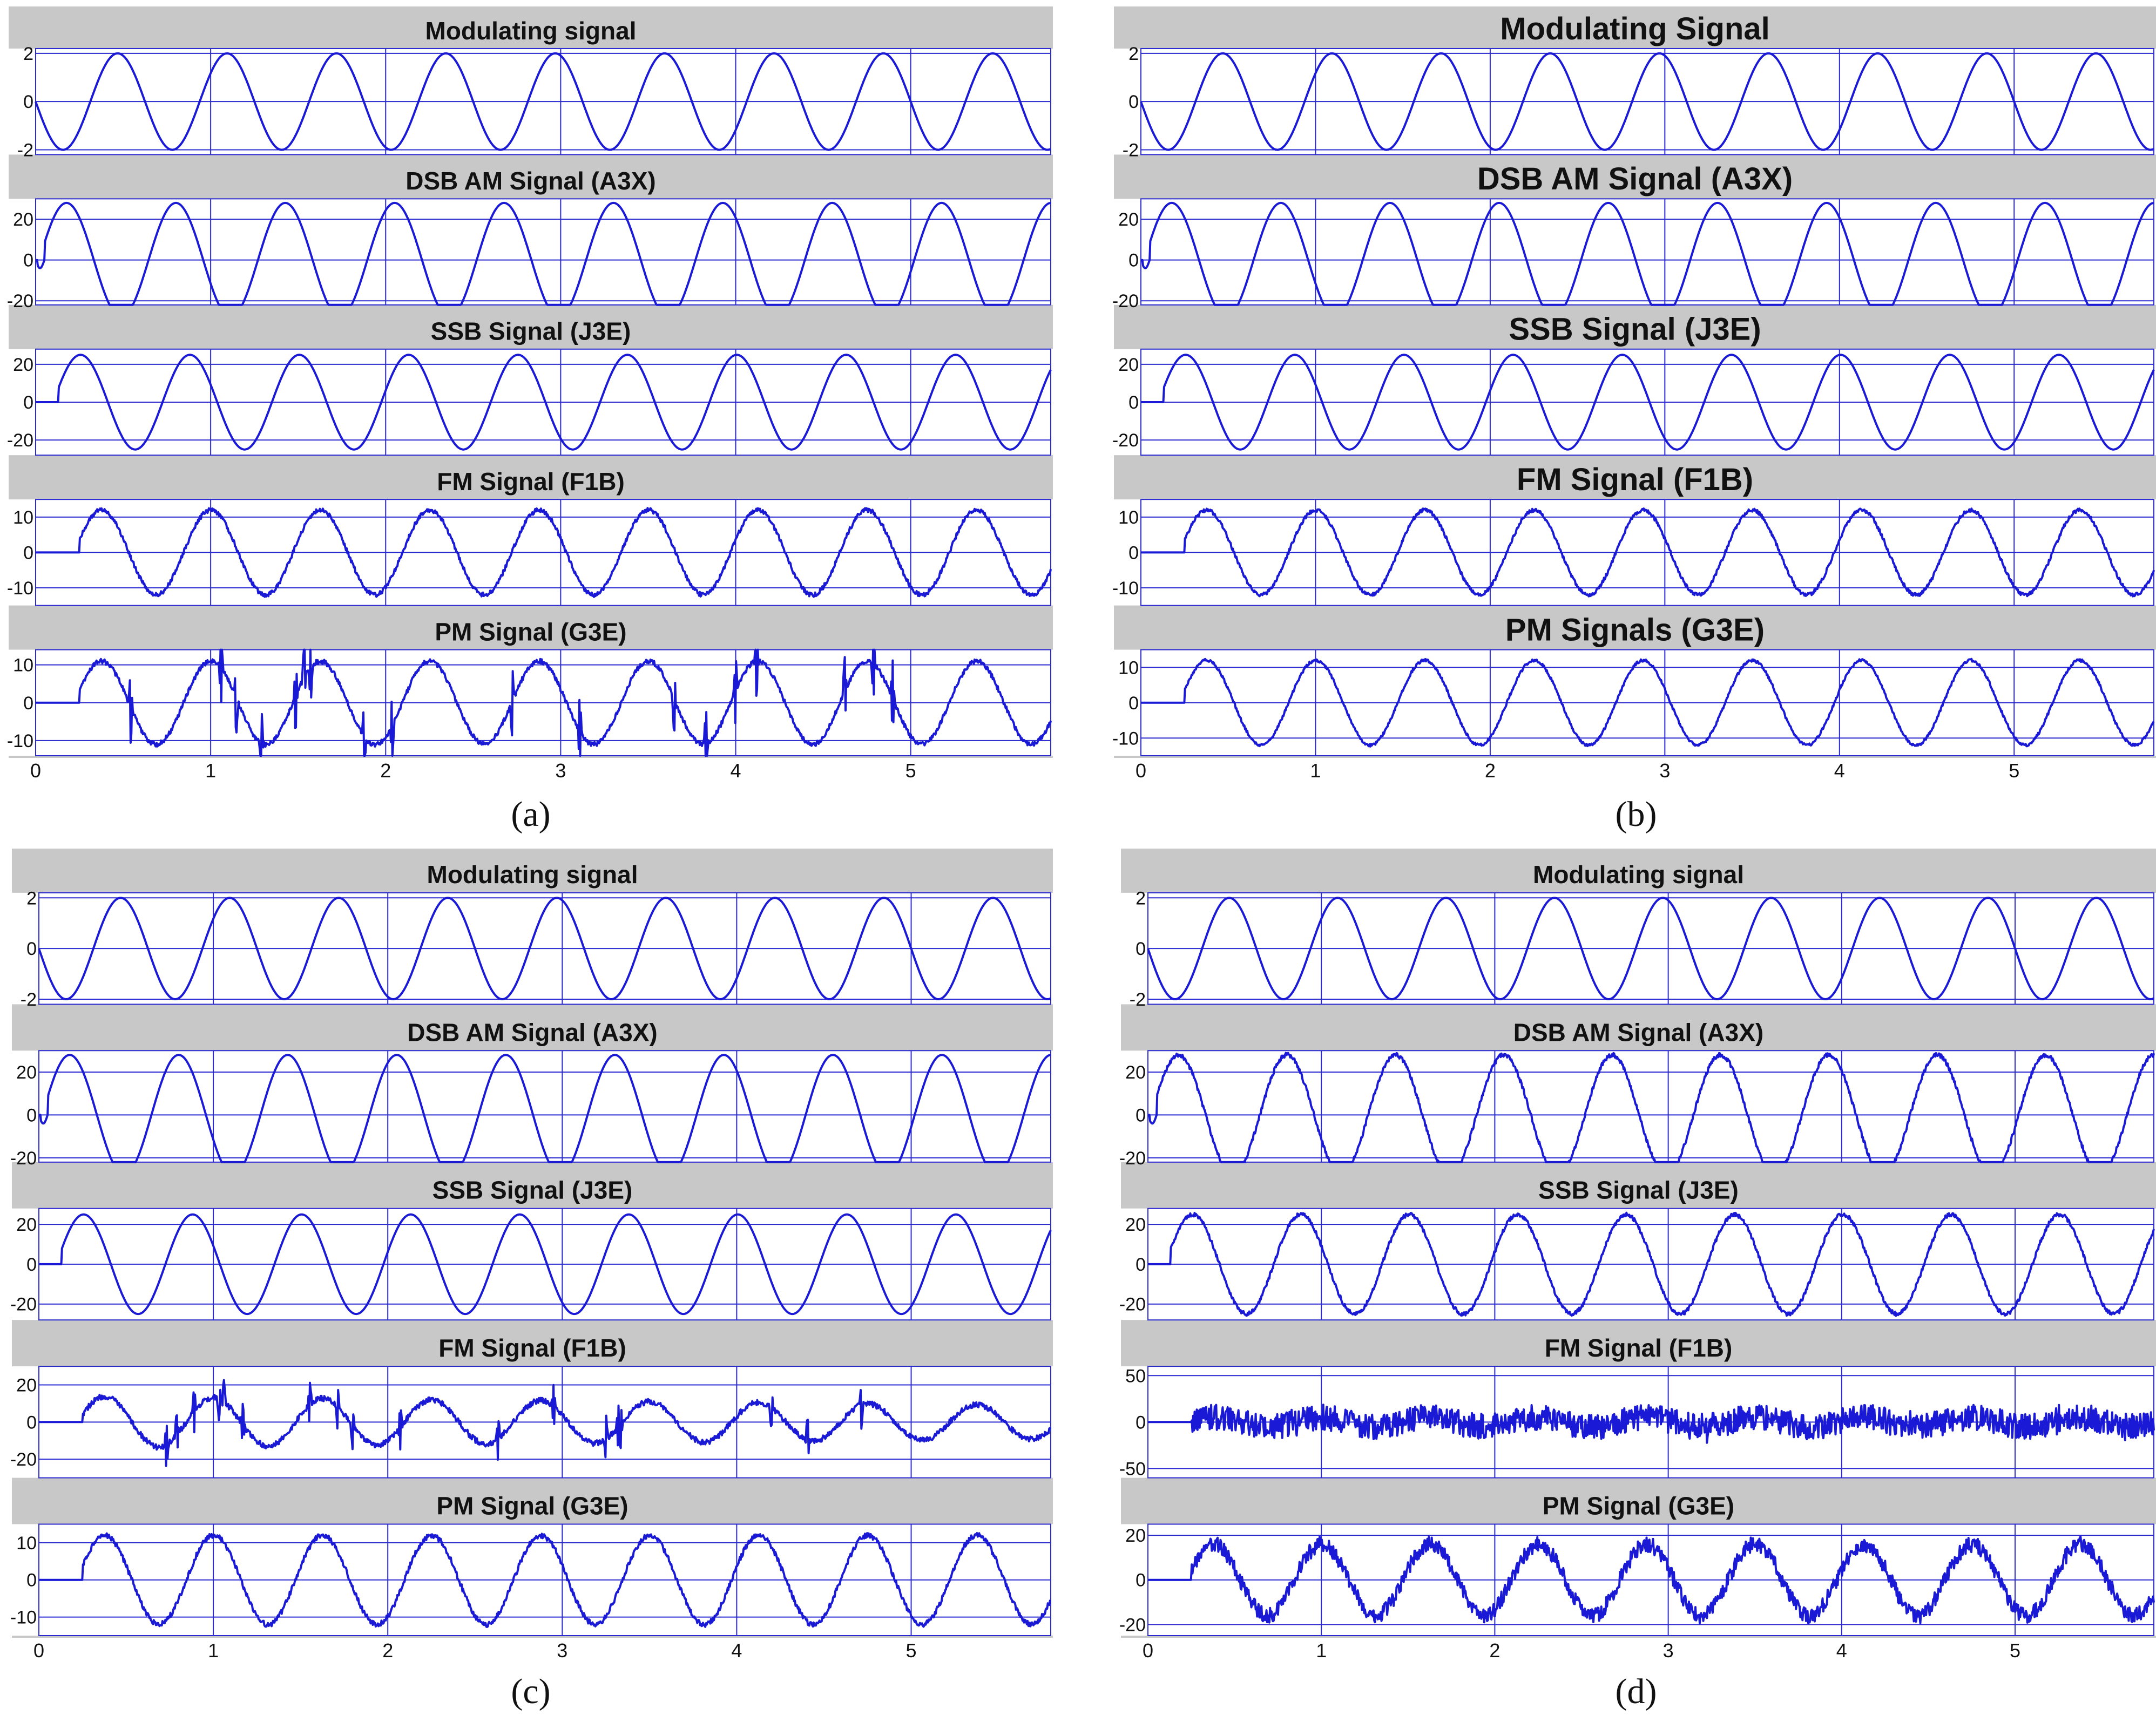  I want to click on panel-label: (c), so click(530, 1692).